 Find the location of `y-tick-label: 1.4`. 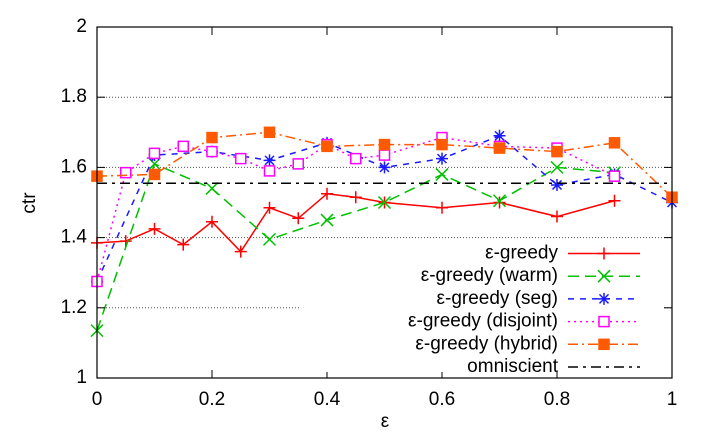

y-tick-label: 1.4 is located at coordinates (74, 237).